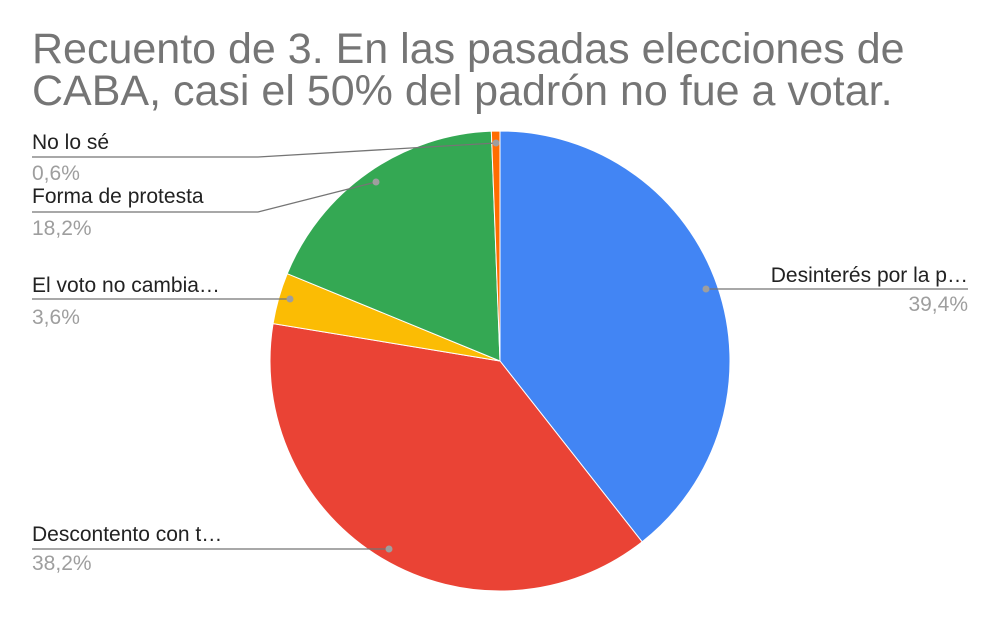 Image resolution: width=1000 pixels, height=622 pixels. I want to click on slice-label: No lo sé, so click(70, 142).